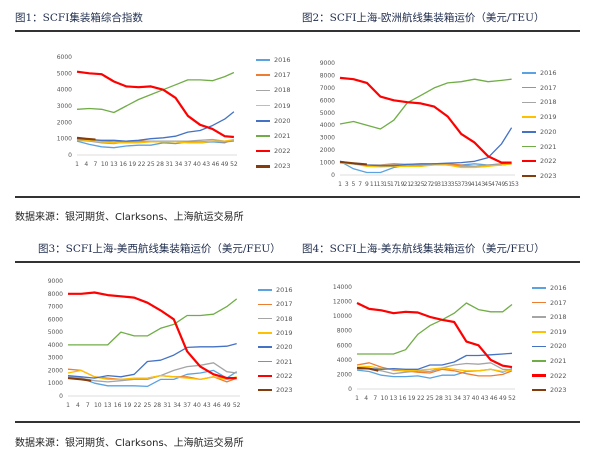  Describe the element at coordinates (539, 88) in the screenshot. I see `legend-item-2017: 2017` at that location.